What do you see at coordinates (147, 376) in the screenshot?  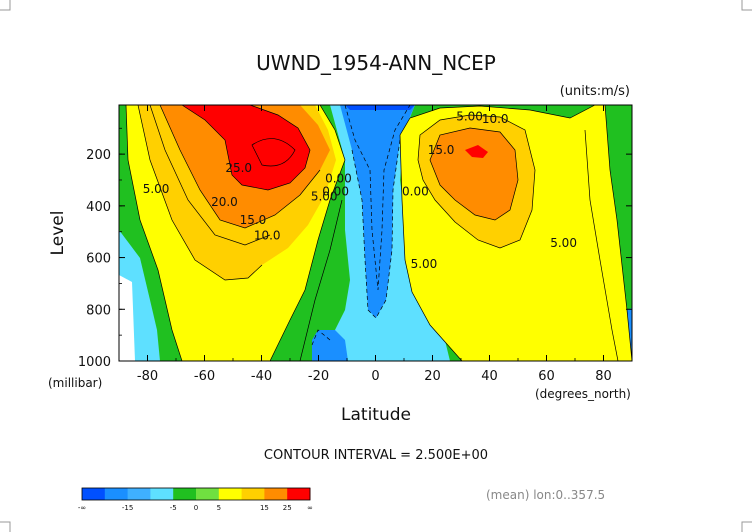 I see `x-tick-label: -80` at bounding box center [147, 376].